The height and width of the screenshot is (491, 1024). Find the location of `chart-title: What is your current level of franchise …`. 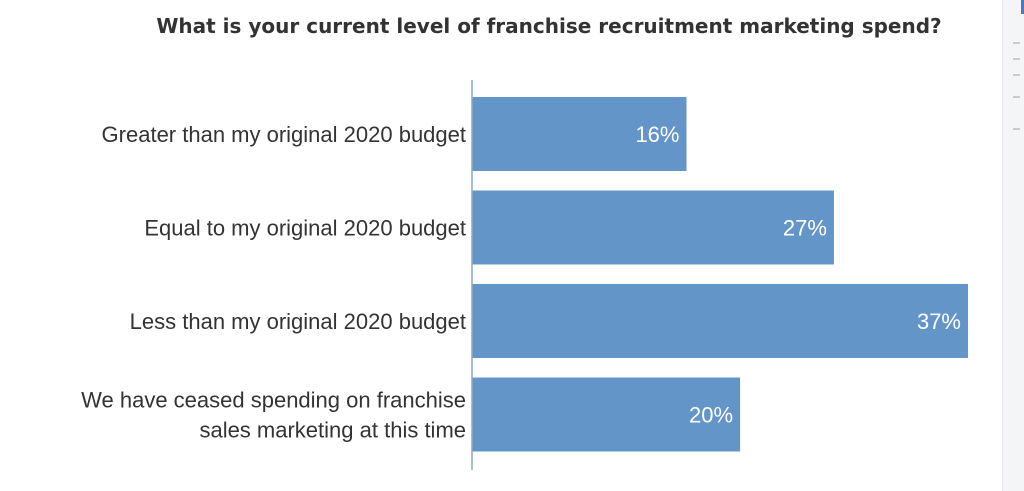

chart-title: What is your current level of franchise … is located at coordinates (549, 26).